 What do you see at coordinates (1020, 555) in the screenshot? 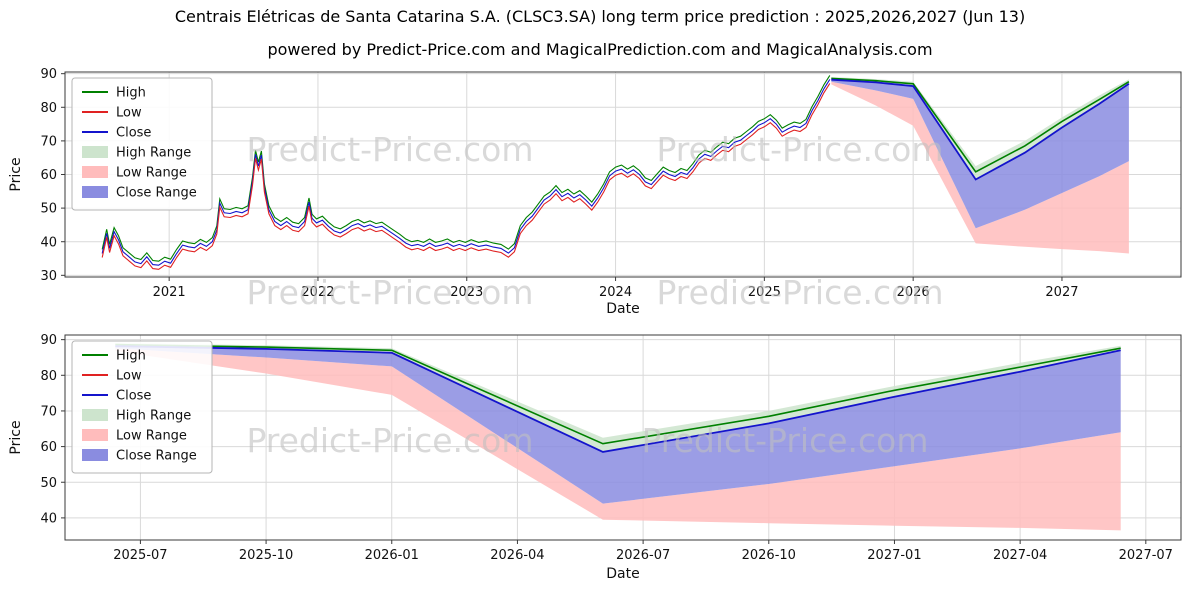
I see `x-tick-label: 2027-04` at bounding box center [1020, 555].